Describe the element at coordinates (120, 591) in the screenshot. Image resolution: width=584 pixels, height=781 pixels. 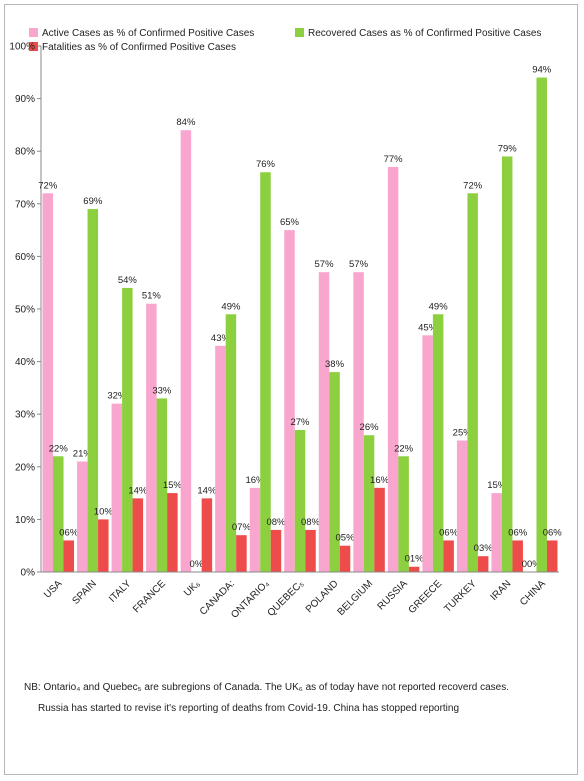
I see `x-tick-label: ITALY` at that location.